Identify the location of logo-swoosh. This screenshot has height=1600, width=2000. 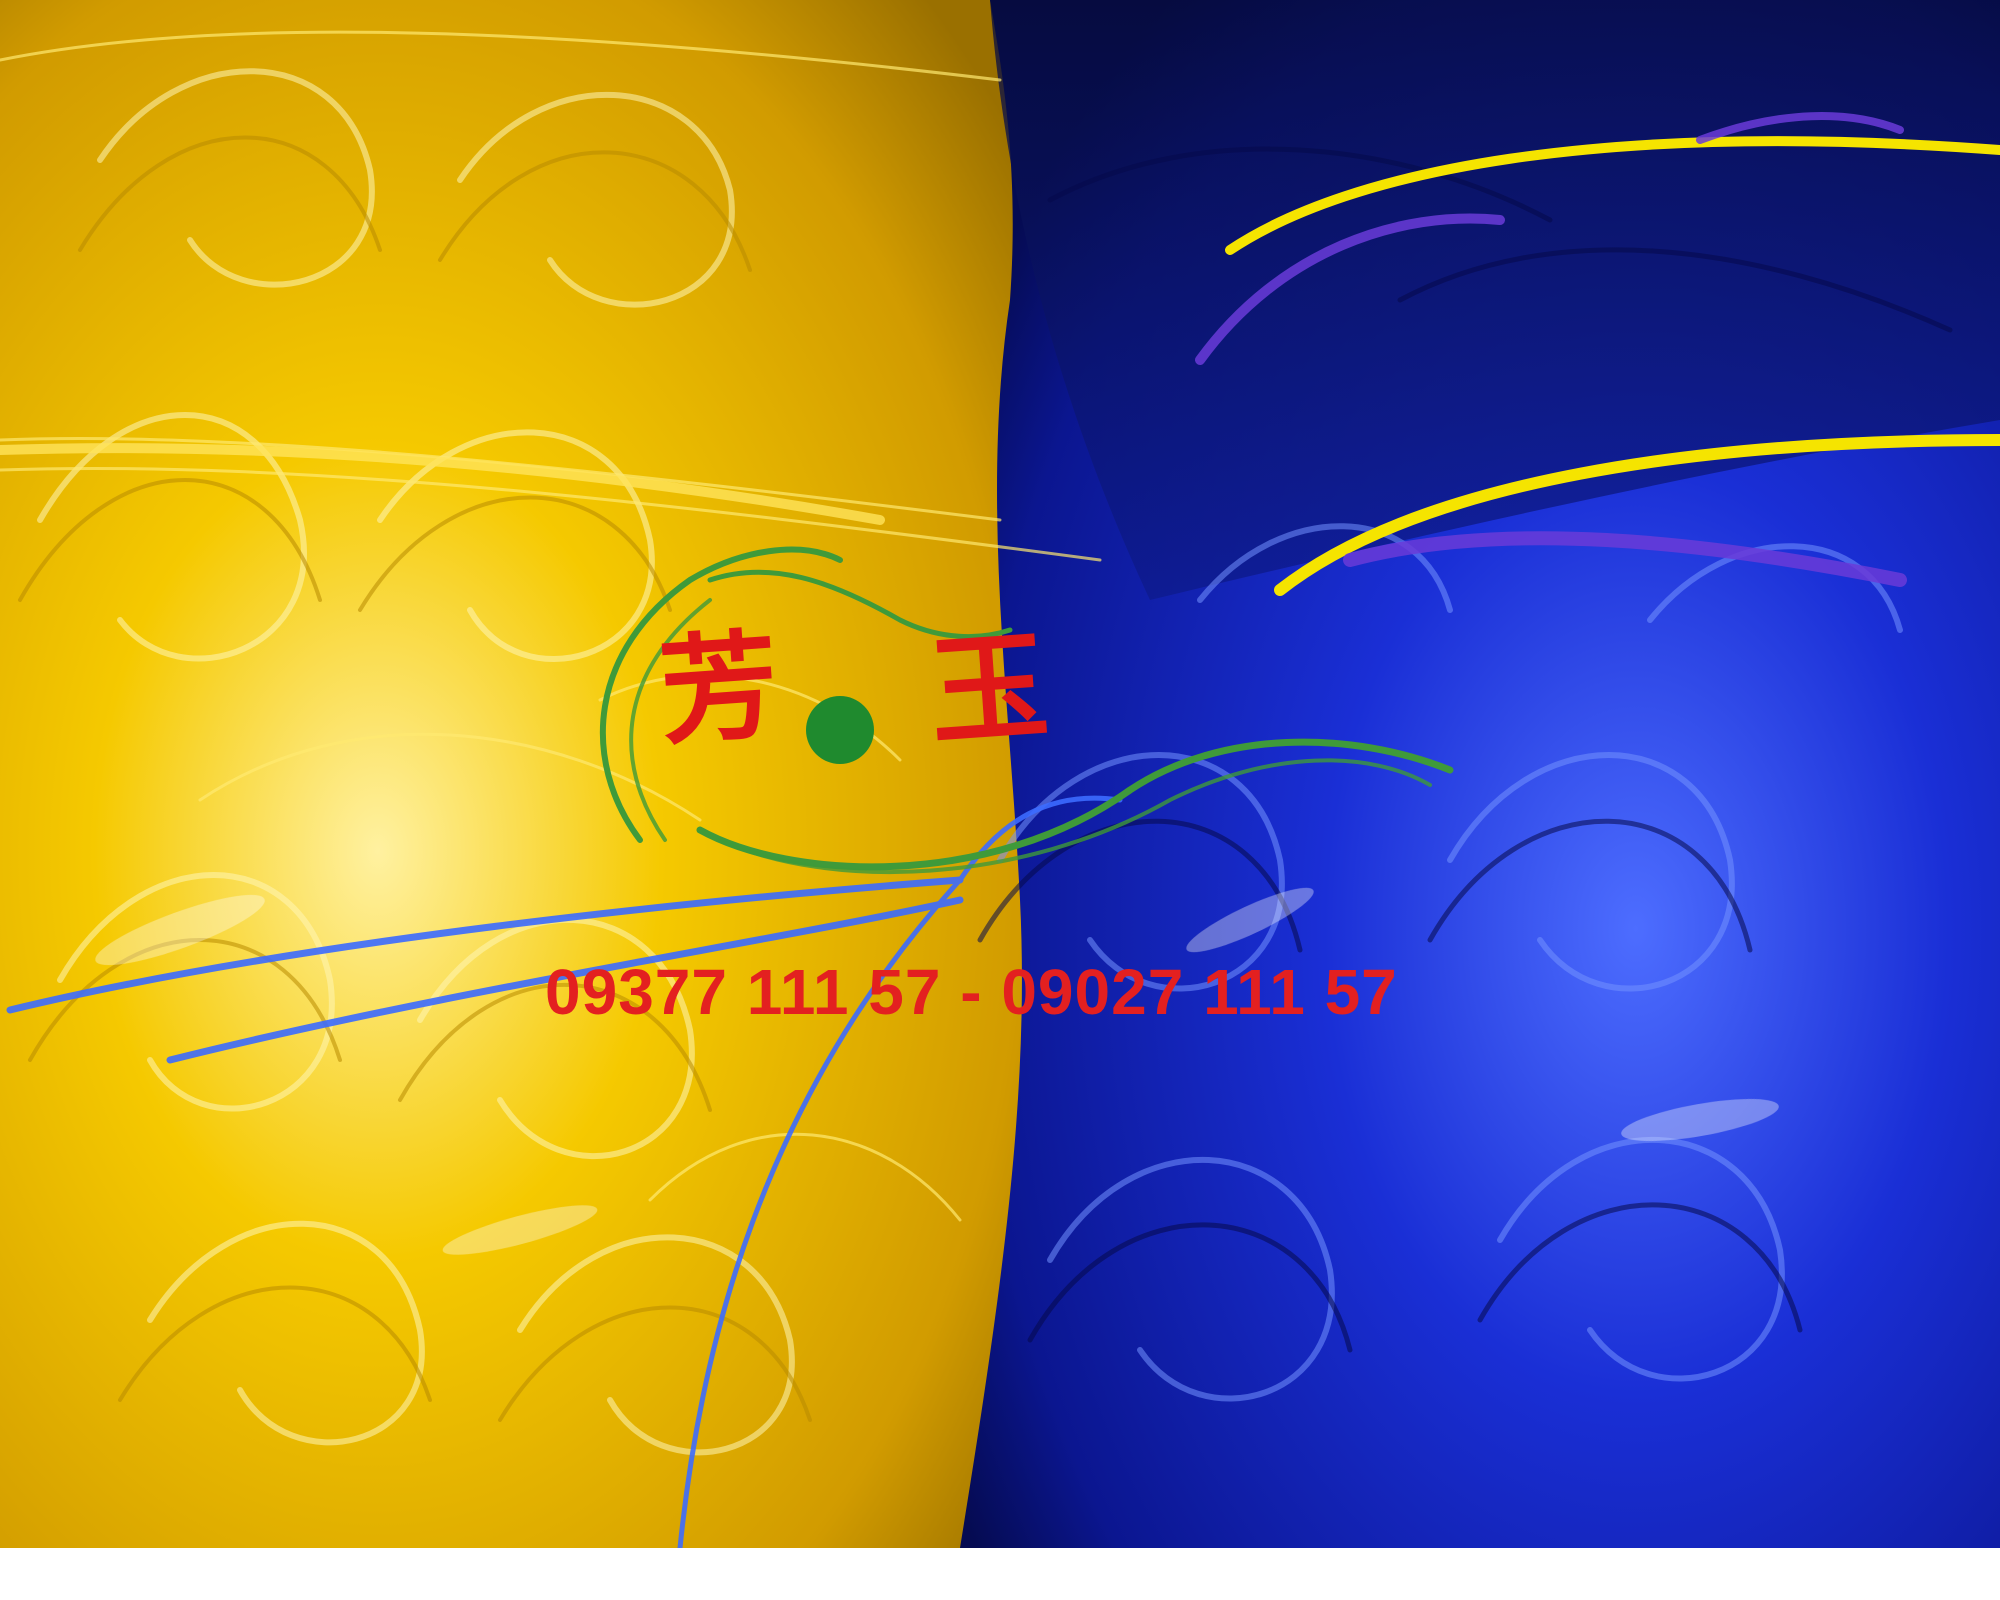
(1026, 710).